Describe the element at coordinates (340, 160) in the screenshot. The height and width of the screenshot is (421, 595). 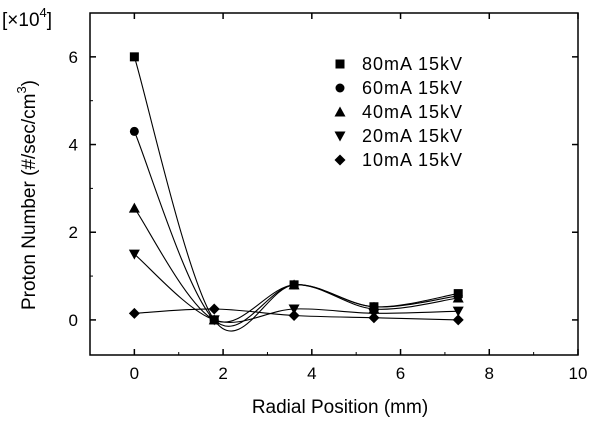
I see `legend-marker-diamond` at that location.